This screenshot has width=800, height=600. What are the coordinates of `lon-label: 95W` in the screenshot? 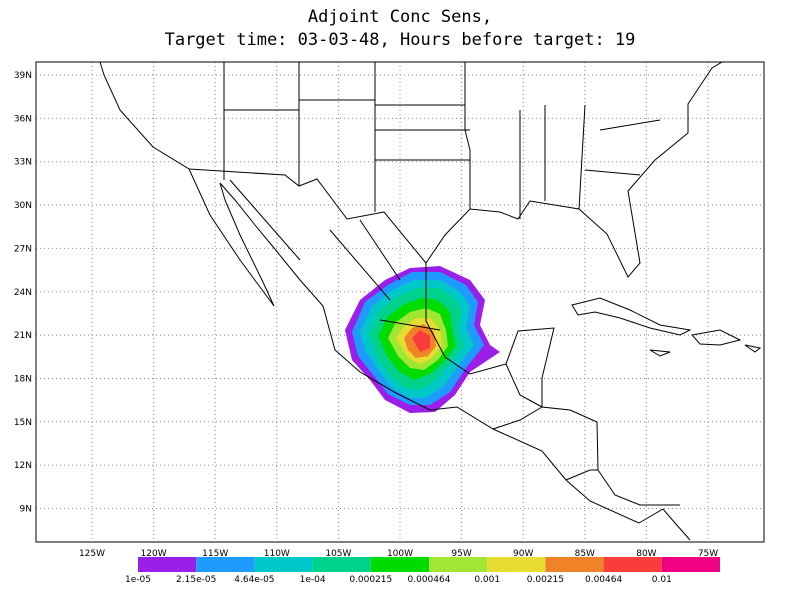 It's located at (461, 554).